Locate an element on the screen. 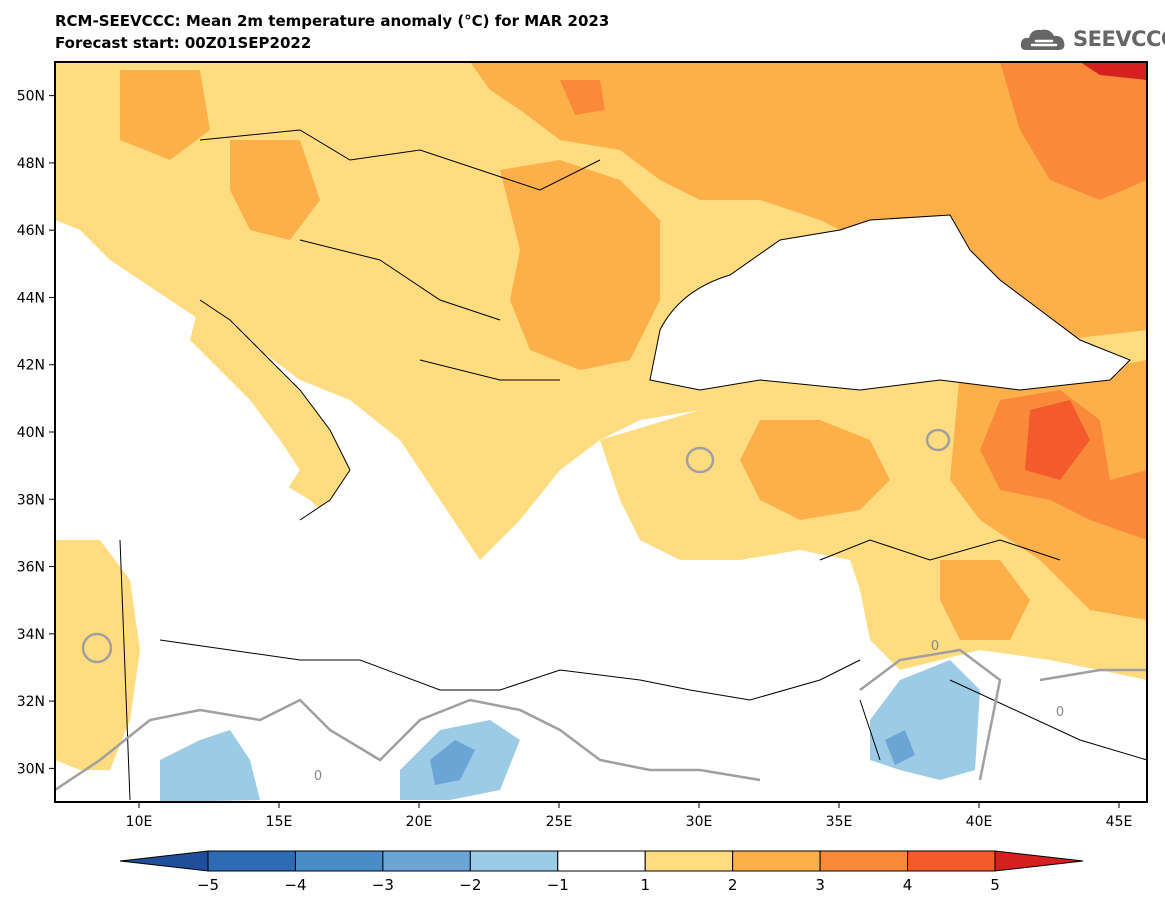  logo-text: SEEVCCC is located at coordinates (1119, 39).